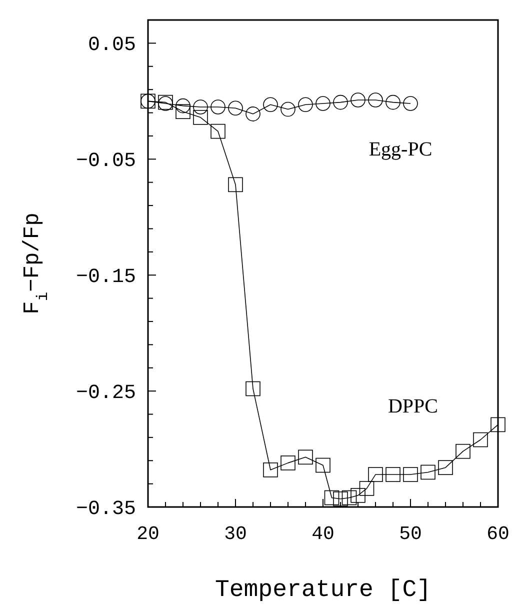  Describe the element at coordinates (323, 590) in the screenshot. I see `x-axis-title: Temperature [C]` at that location.